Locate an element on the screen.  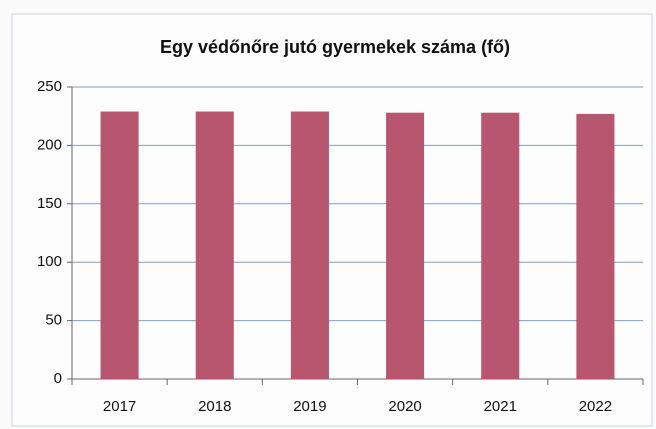
y-tick-label: 50 is located at coordinates (53, 320).